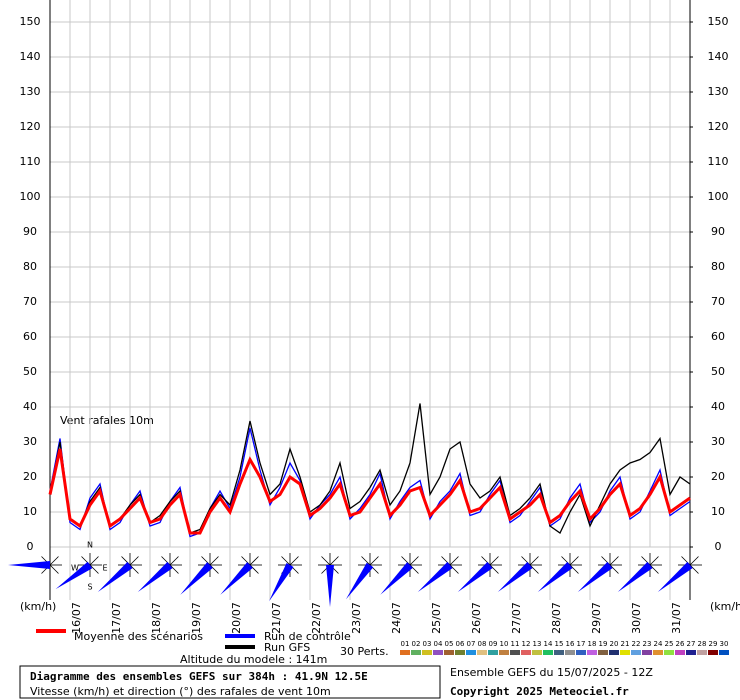 This screenshot has height=700, width=740. Describe the element at coordinates (438, 644) in the screenshot. I see `pert-label: 04` at that location.